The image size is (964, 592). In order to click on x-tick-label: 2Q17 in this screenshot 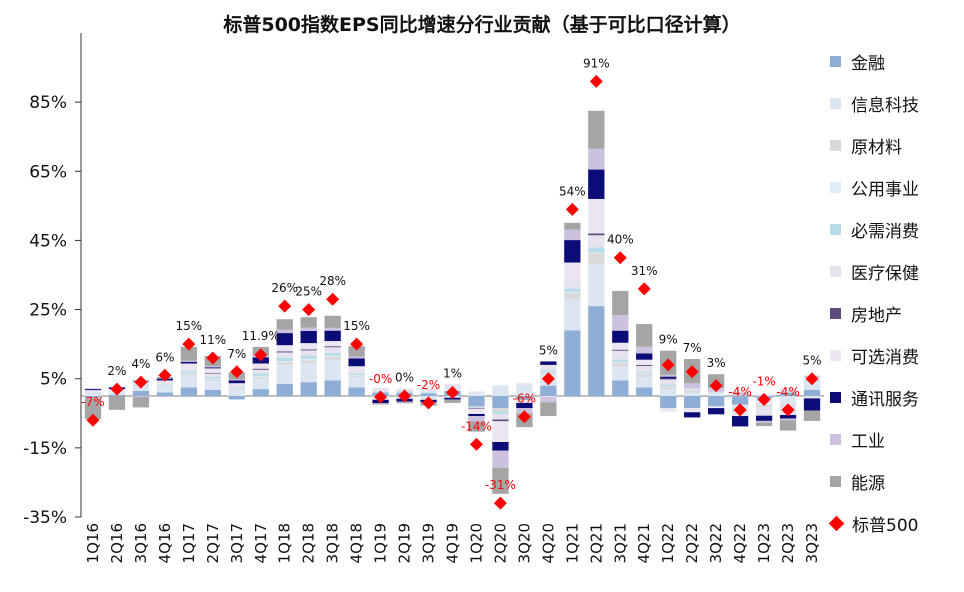, I will do `click(213, 543)`.